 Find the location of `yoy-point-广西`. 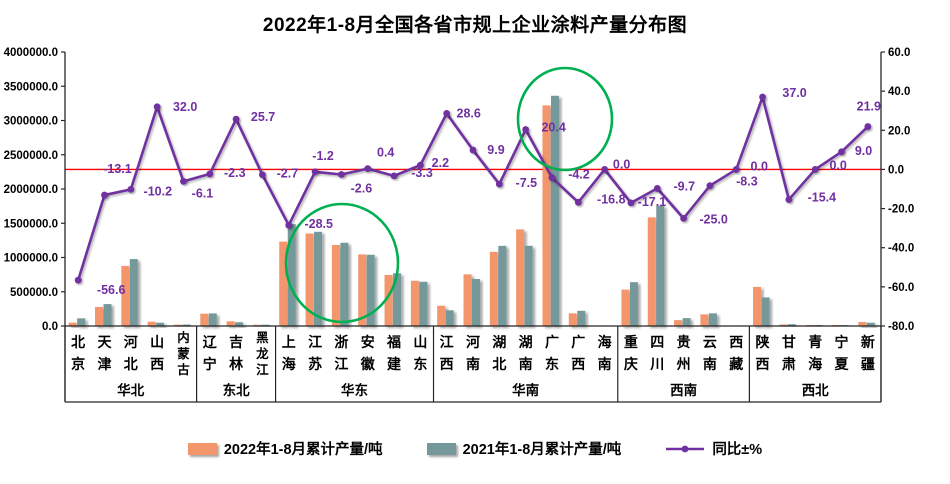

yoy-point-广西 is located at coordinates (578, 202).